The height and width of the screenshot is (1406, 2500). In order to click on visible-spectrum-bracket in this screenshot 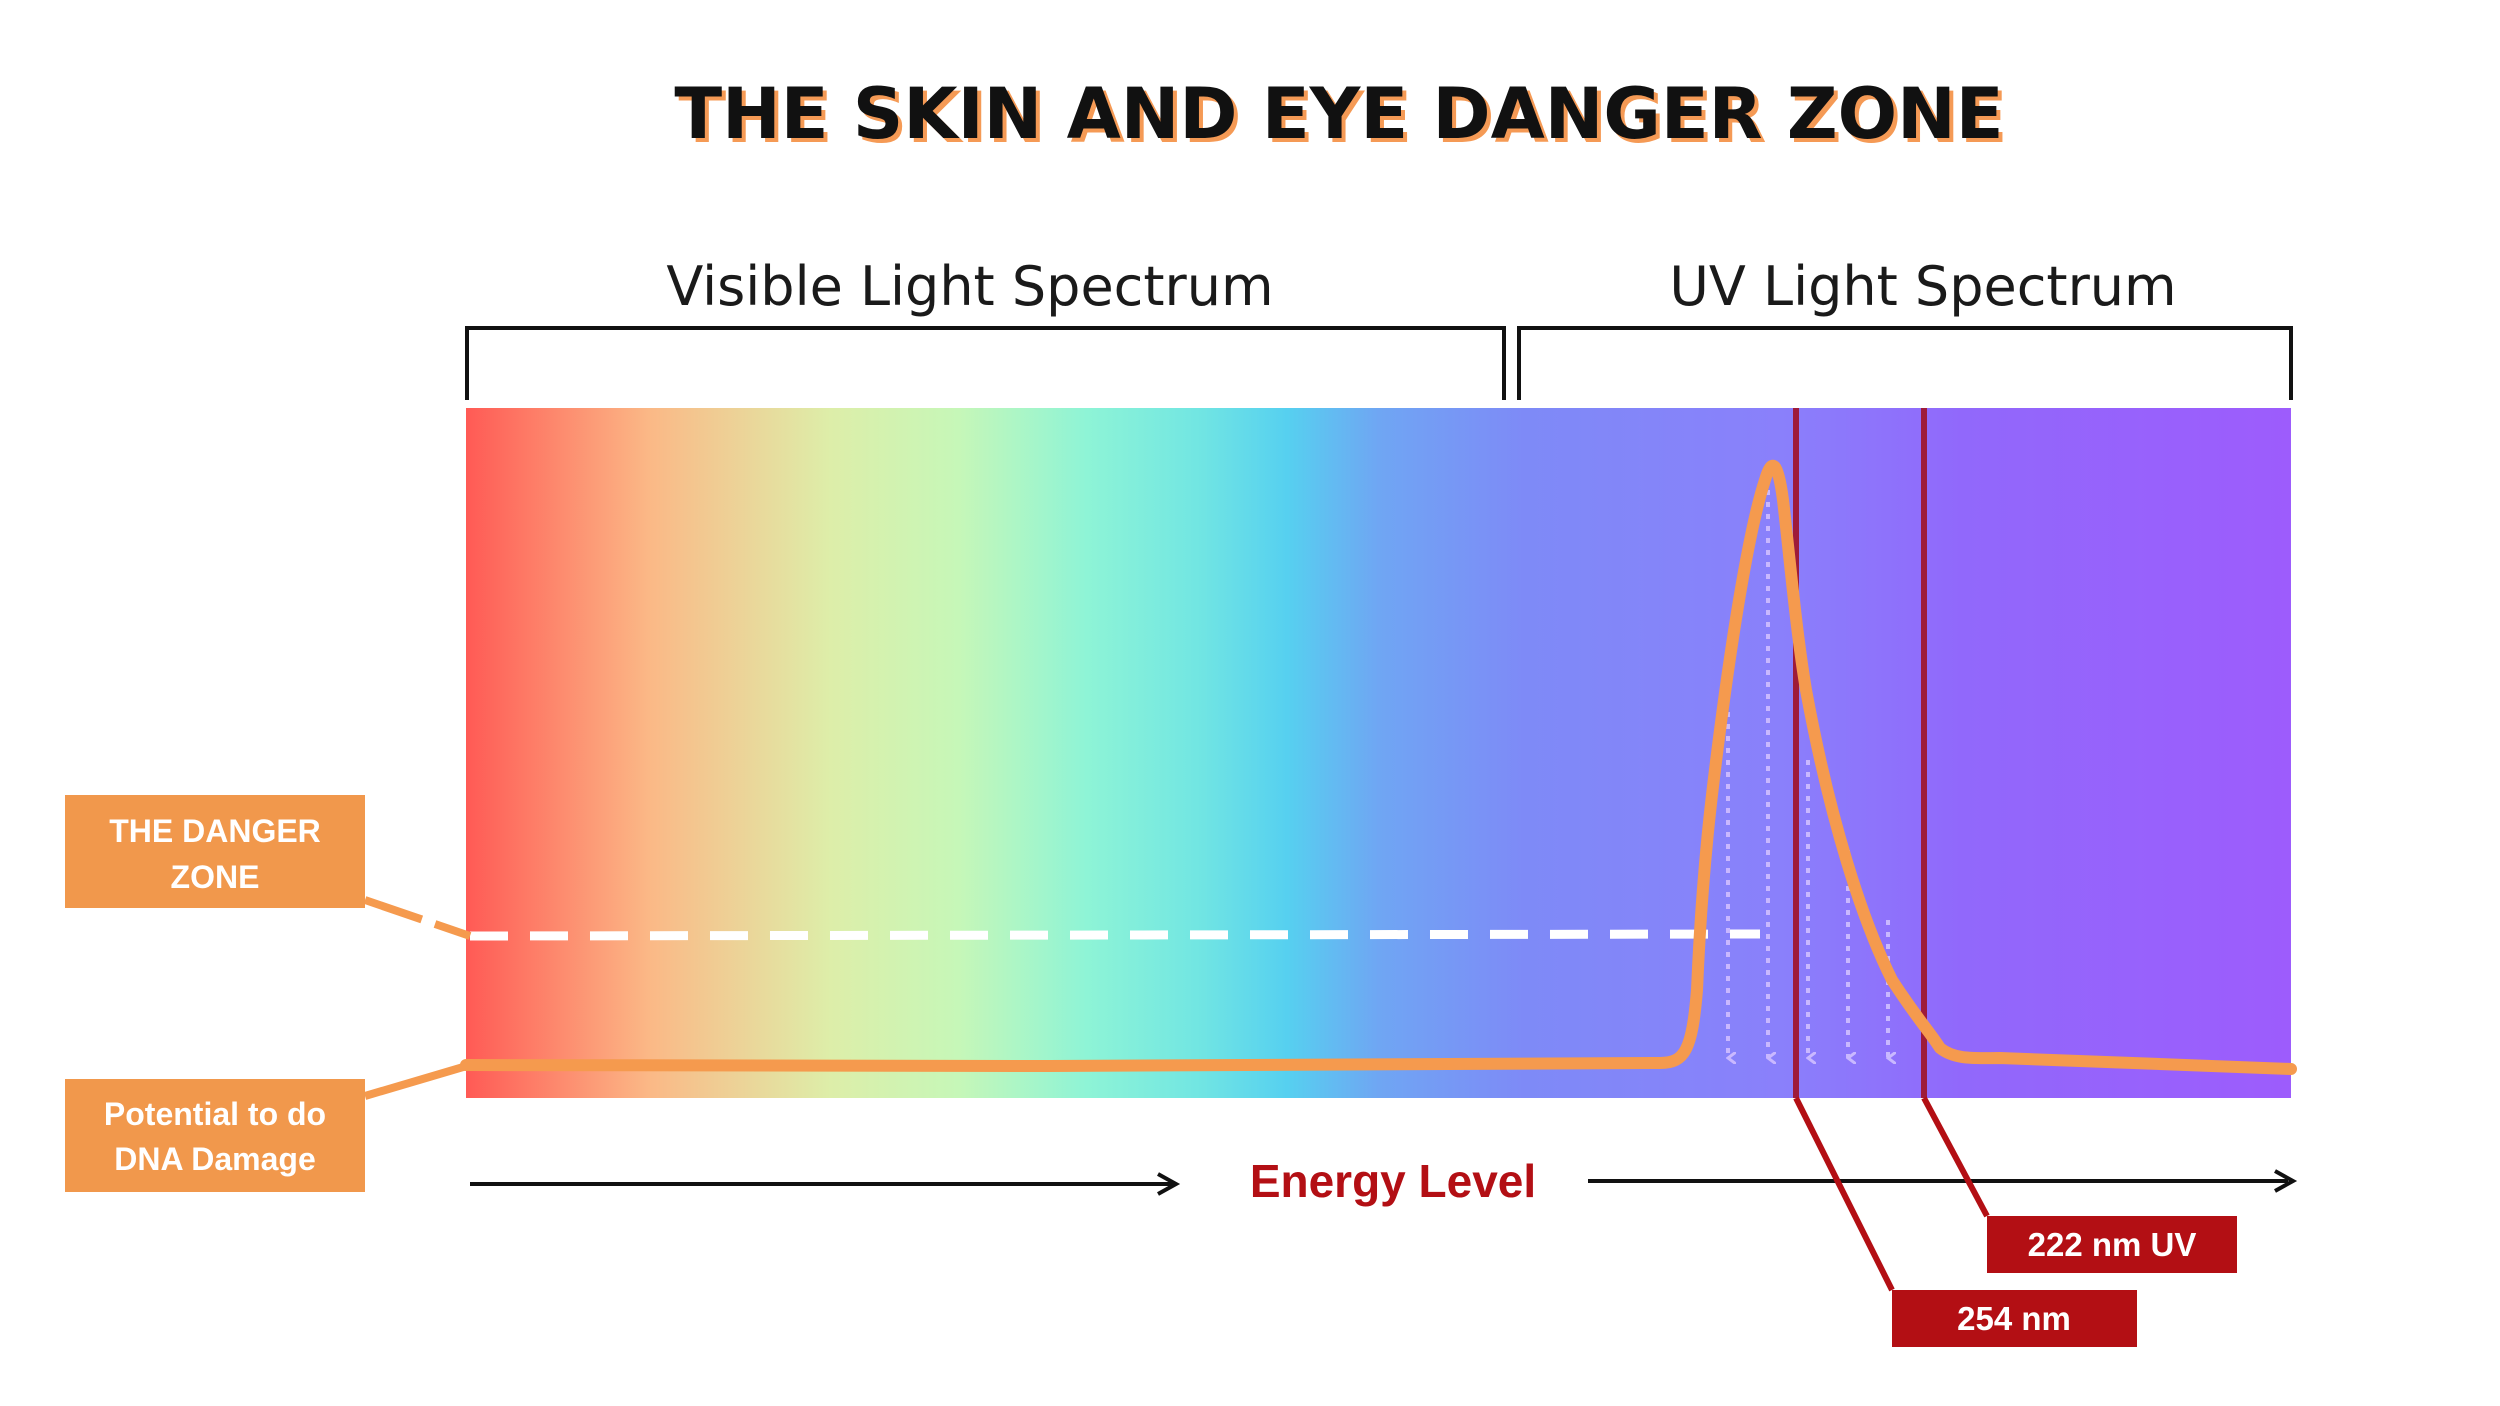, I will do `click(985, 363)`.